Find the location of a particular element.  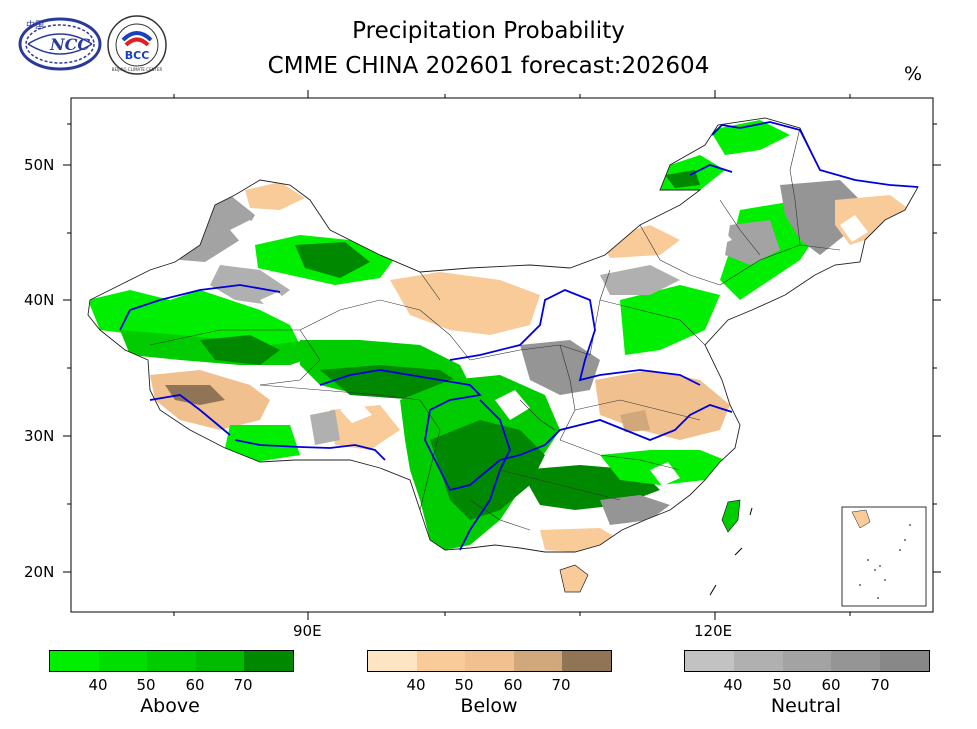

colorbar-above-tick: 50 is located at coordinates (146, 685).